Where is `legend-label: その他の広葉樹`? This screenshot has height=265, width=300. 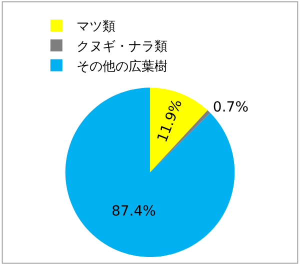 legend-label: その他の広葉樹 is located at coordinates (122, 66).